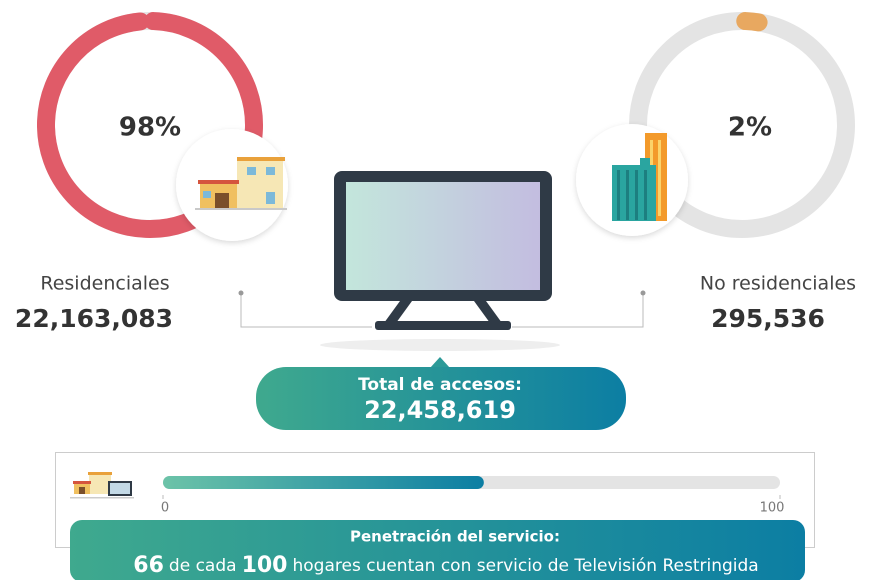 The image size is (880, 580). I want to click on category-label: No residenciales, so click(778, 284).